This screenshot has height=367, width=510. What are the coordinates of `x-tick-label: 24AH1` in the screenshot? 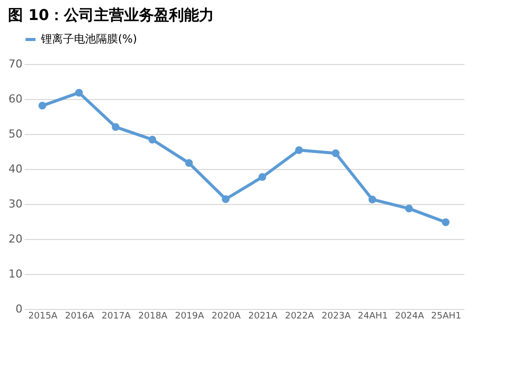 It's located at (373, 317).